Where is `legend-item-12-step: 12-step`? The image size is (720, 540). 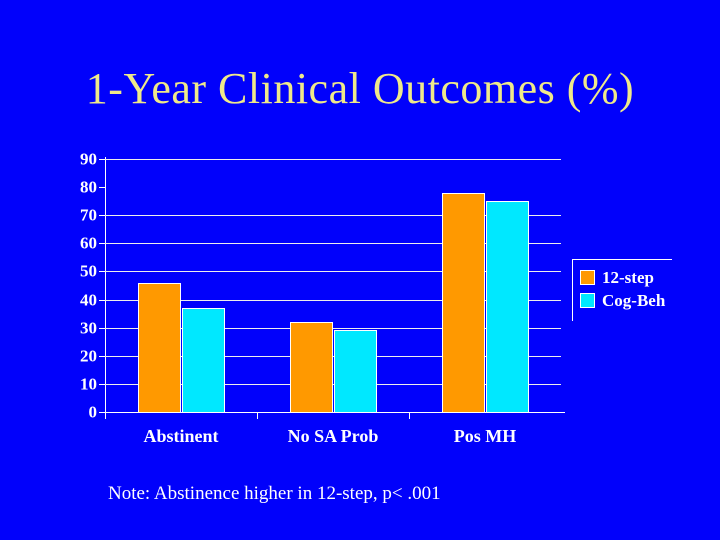 legend-item-12-step: 12-step is located at coordinates (626, 277).